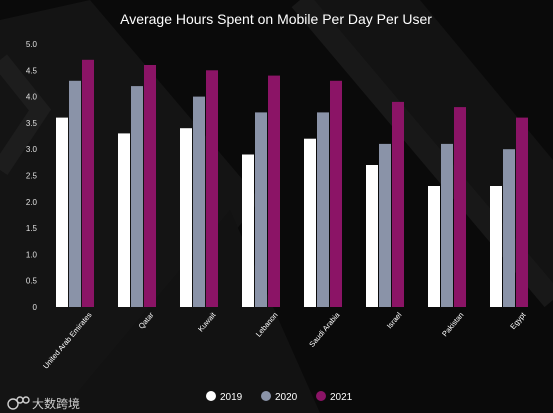  Describe the element at coordinates (32, 149) in the screenshot. I see `y-tick-label: 3.0` at that location.